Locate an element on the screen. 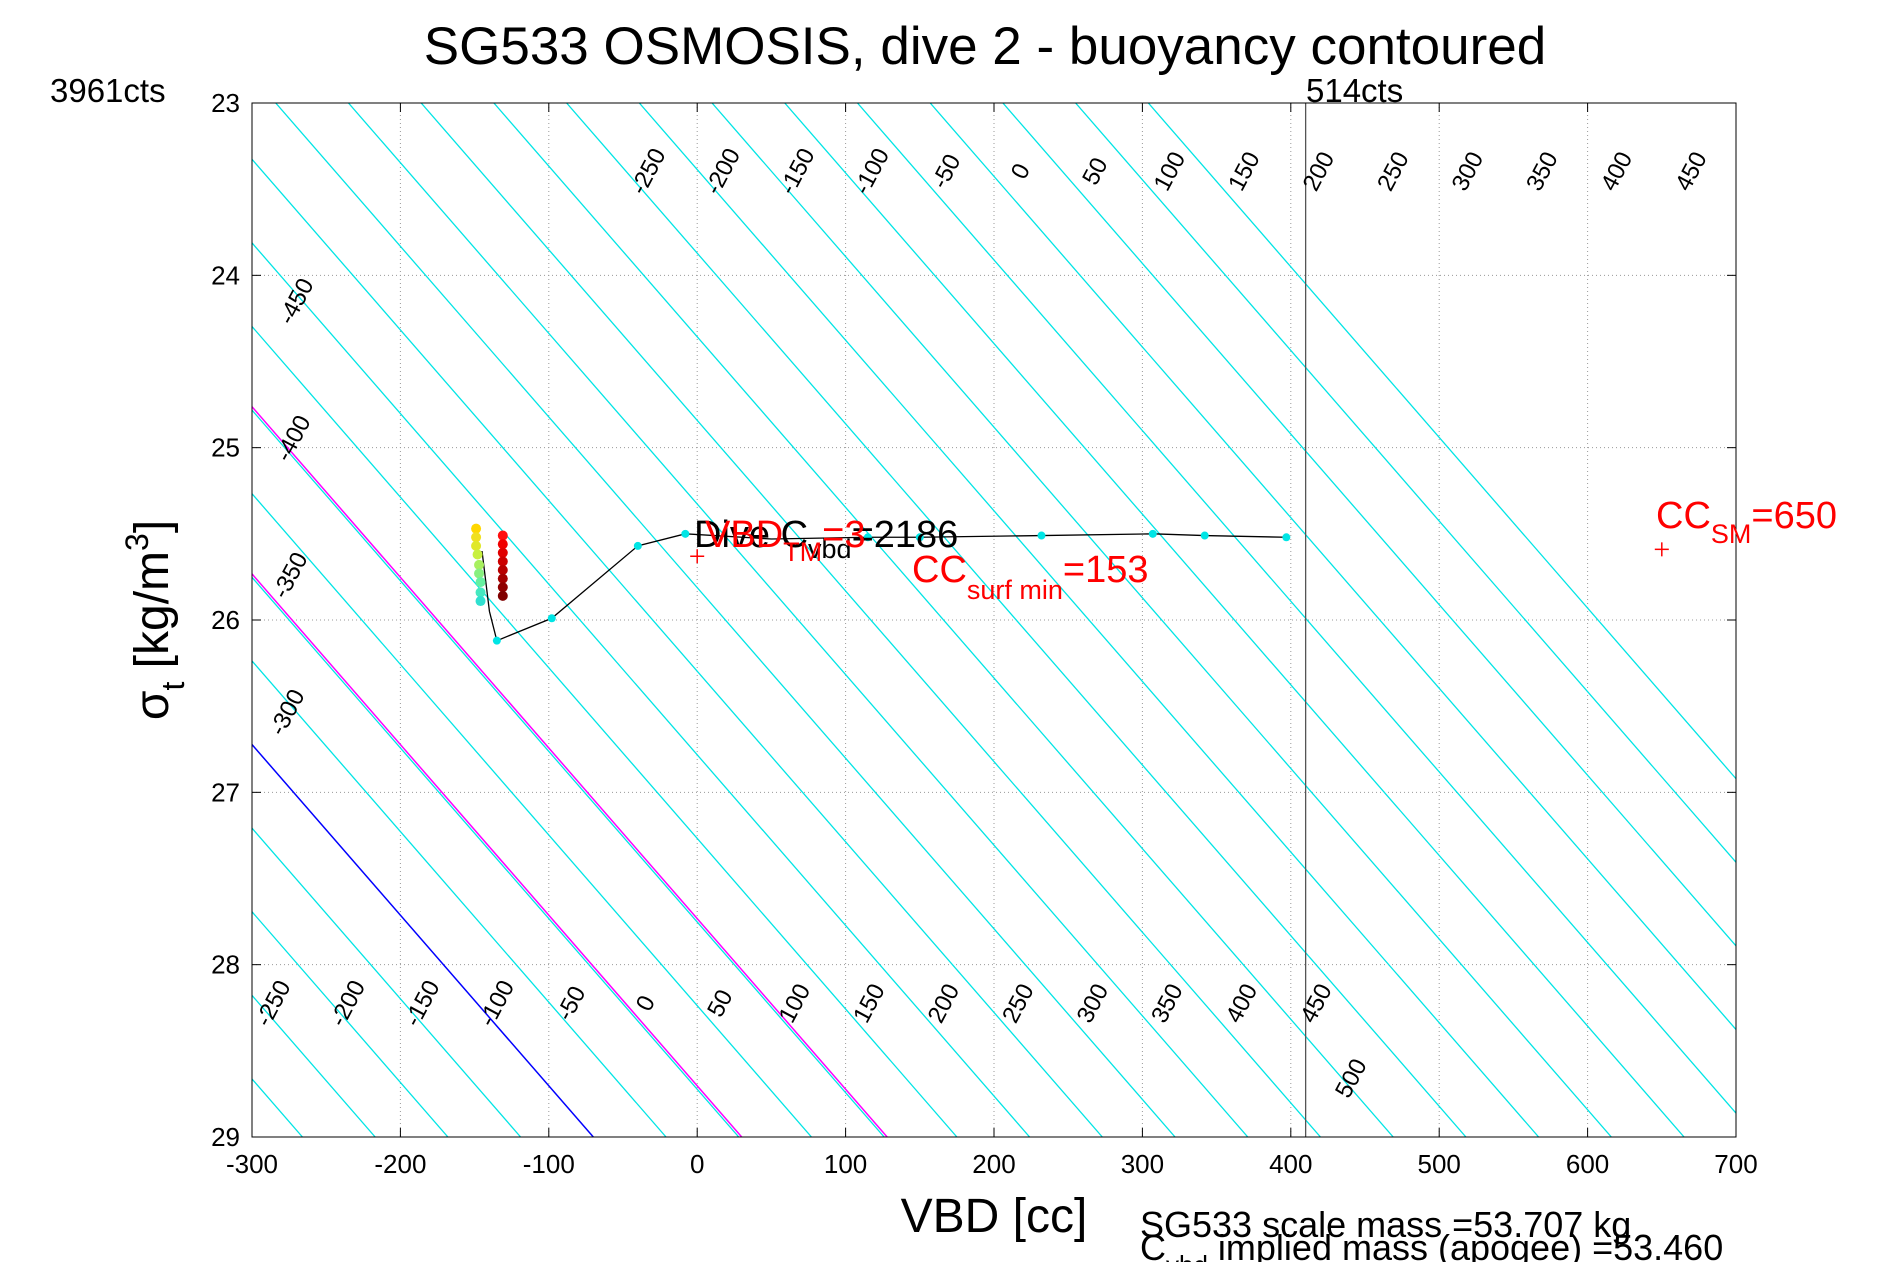 The height and width of the screenshot is (1262, 1891). y-axis-label-rest: [kg/m is located at coordinates (152, 616).